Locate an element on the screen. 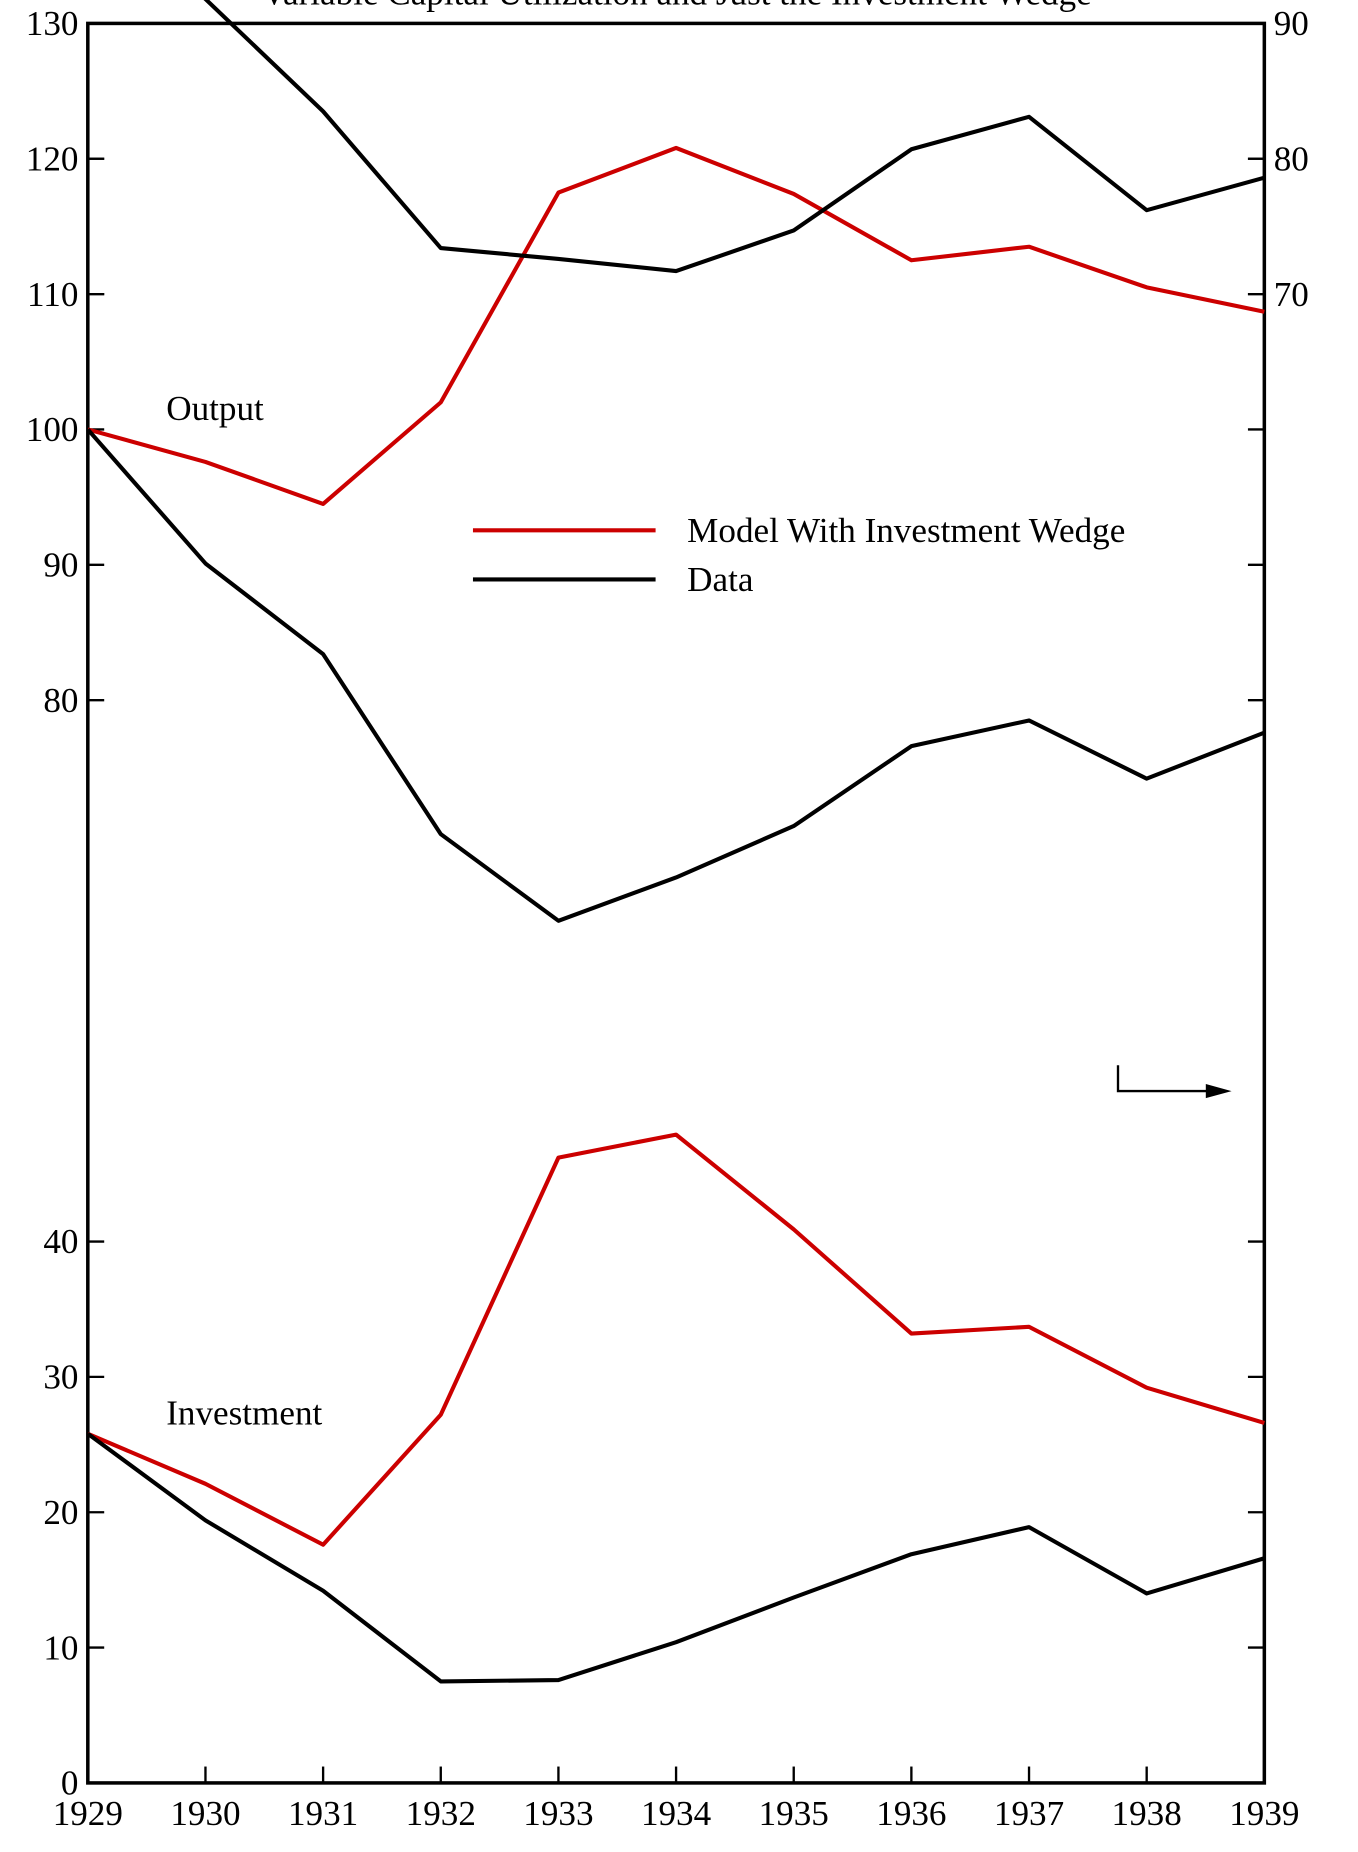 This screenshot has height=1852, width=1358. legend-label: Data is located at coordinates (720, 579).